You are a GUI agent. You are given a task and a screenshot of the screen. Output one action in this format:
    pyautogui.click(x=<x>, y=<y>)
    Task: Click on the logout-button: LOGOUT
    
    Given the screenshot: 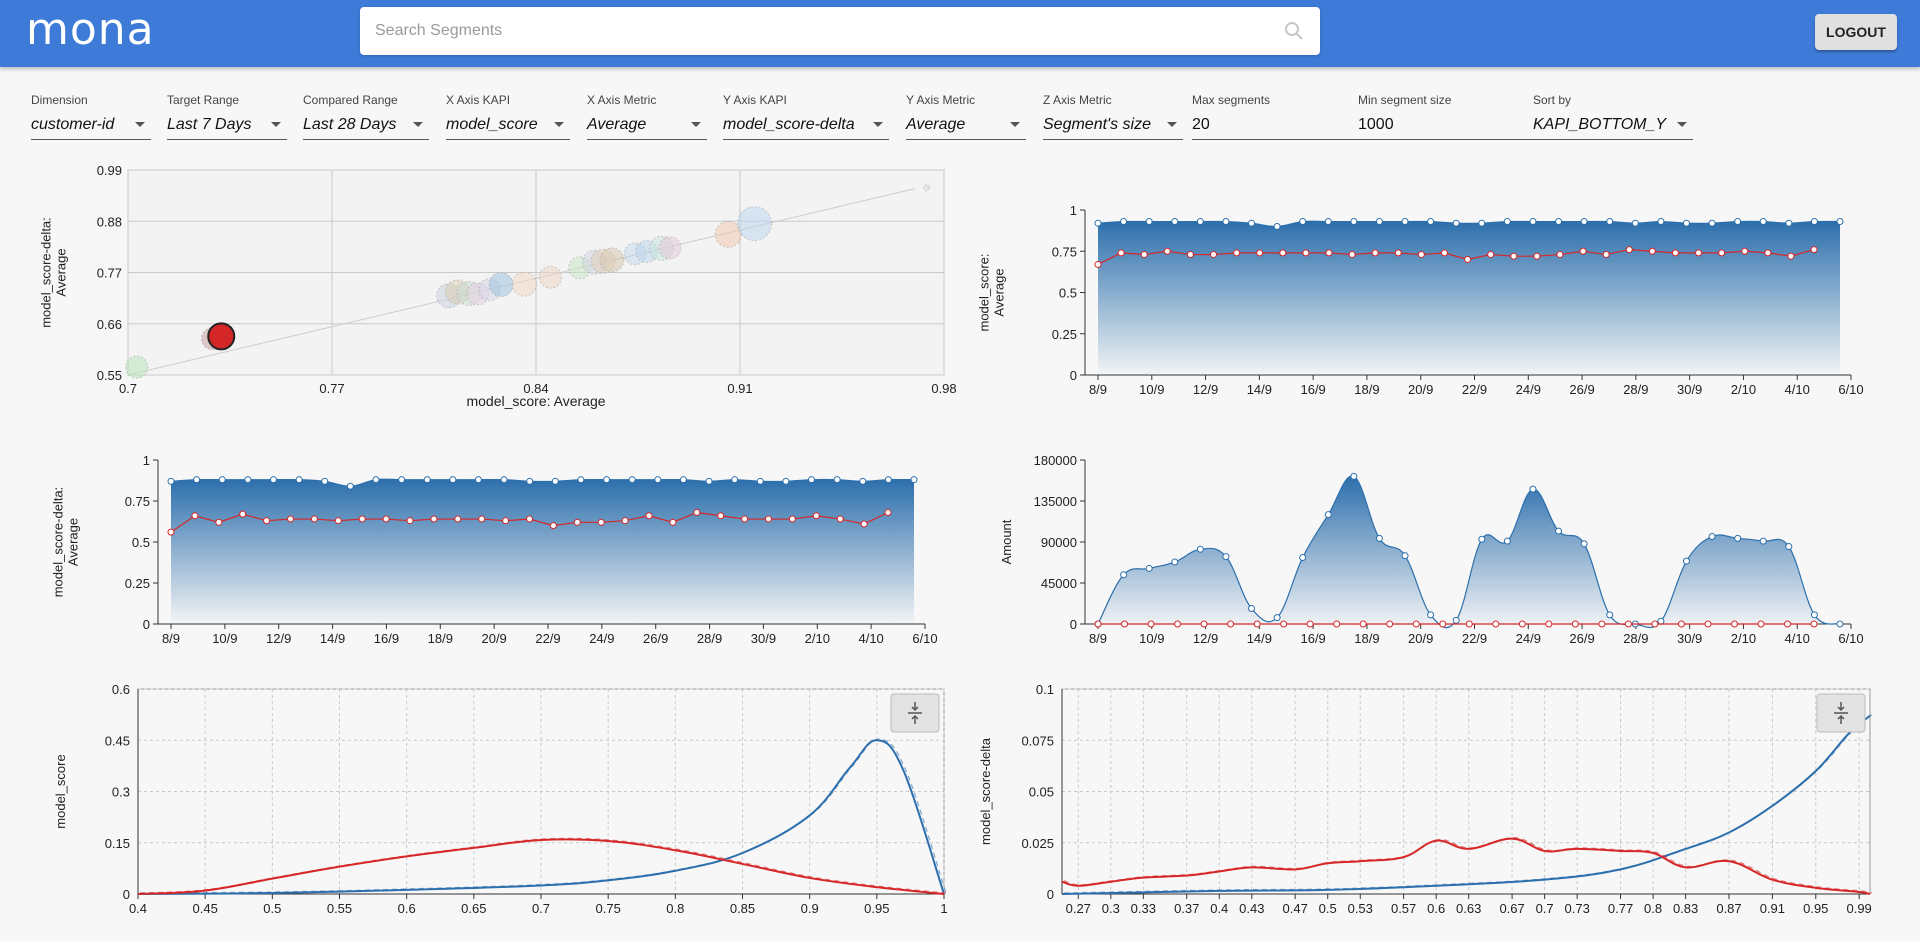 What is the action you would take?
    pyautogui.click(x=1856, y=32)
    